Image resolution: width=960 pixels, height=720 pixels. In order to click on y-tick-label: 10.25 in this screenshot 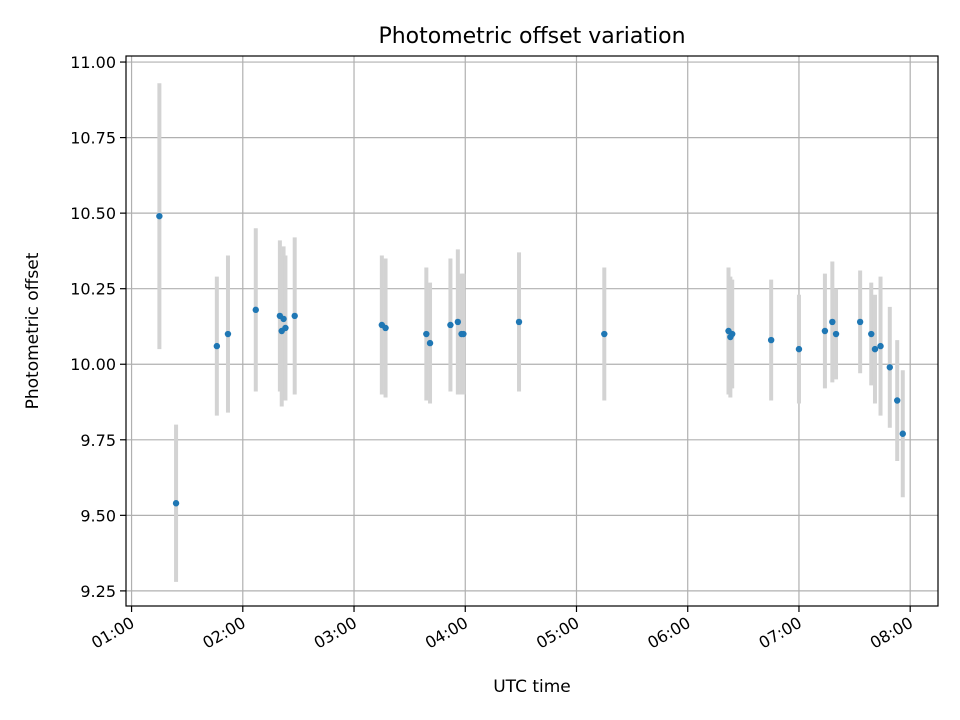, I will do `click(93, 289)`.